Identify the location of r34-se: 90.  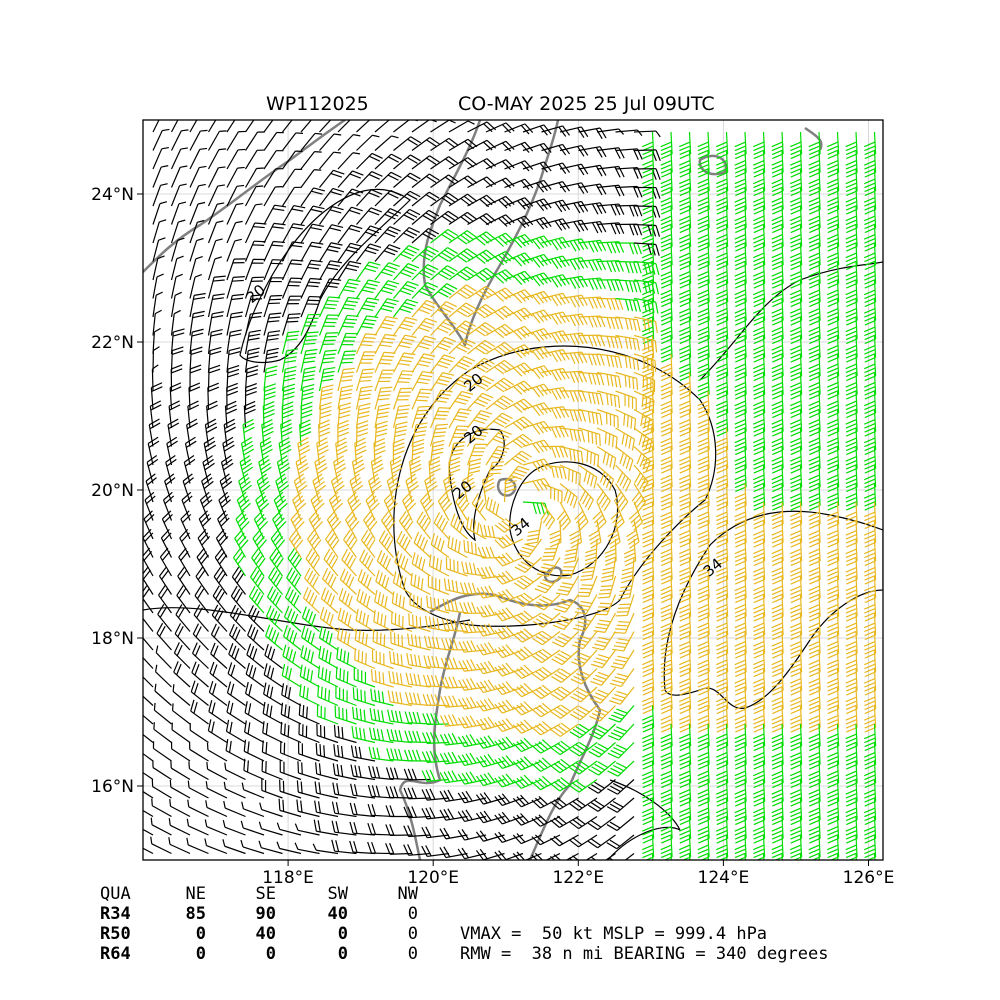
(265, 914).